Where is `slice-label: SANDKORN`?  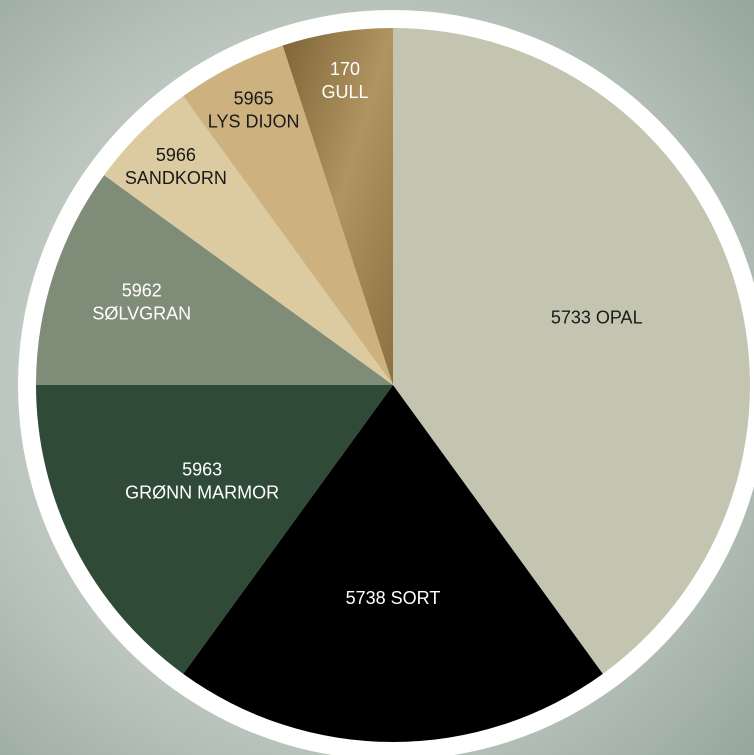 slice-label: SANDKORN is located at coordinates (176, 178).